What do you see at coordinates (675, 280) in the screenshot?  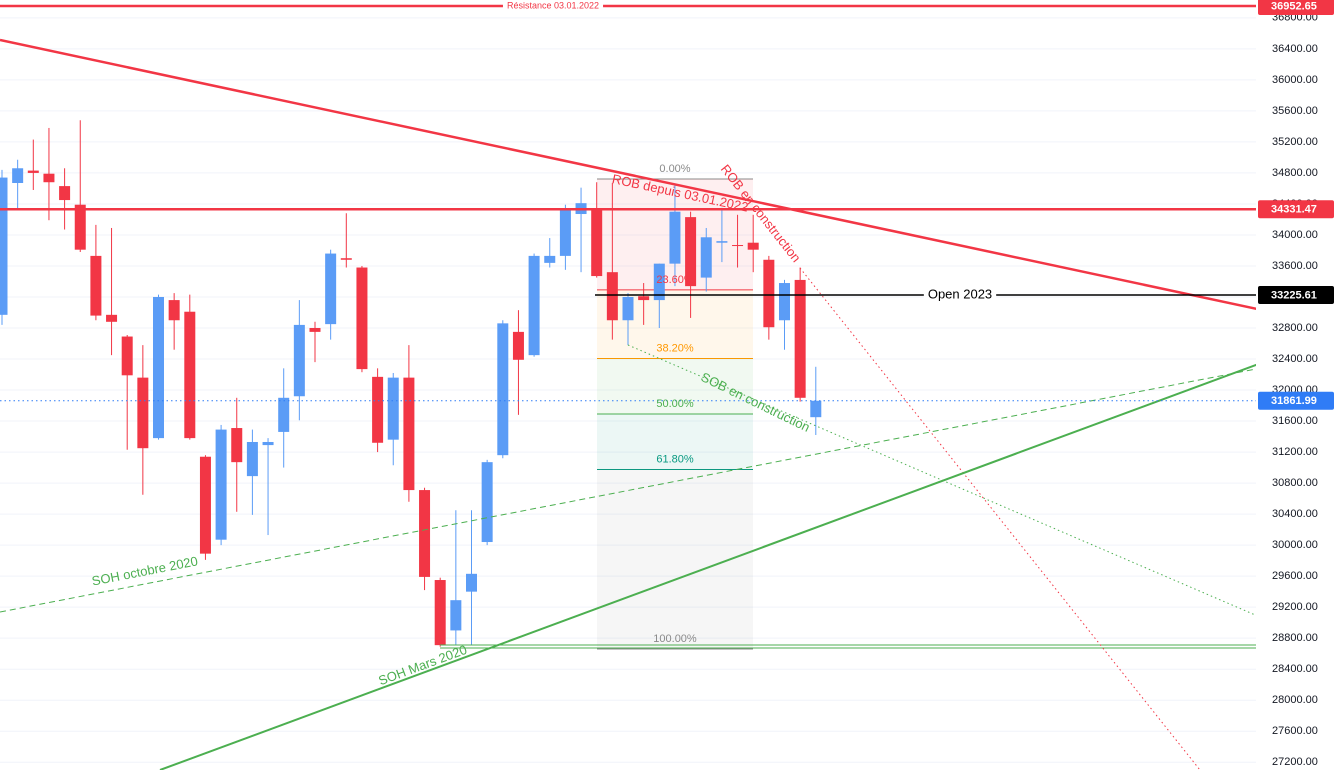 I see `fib-label: 23.60%` at bounding box center [675, 280].